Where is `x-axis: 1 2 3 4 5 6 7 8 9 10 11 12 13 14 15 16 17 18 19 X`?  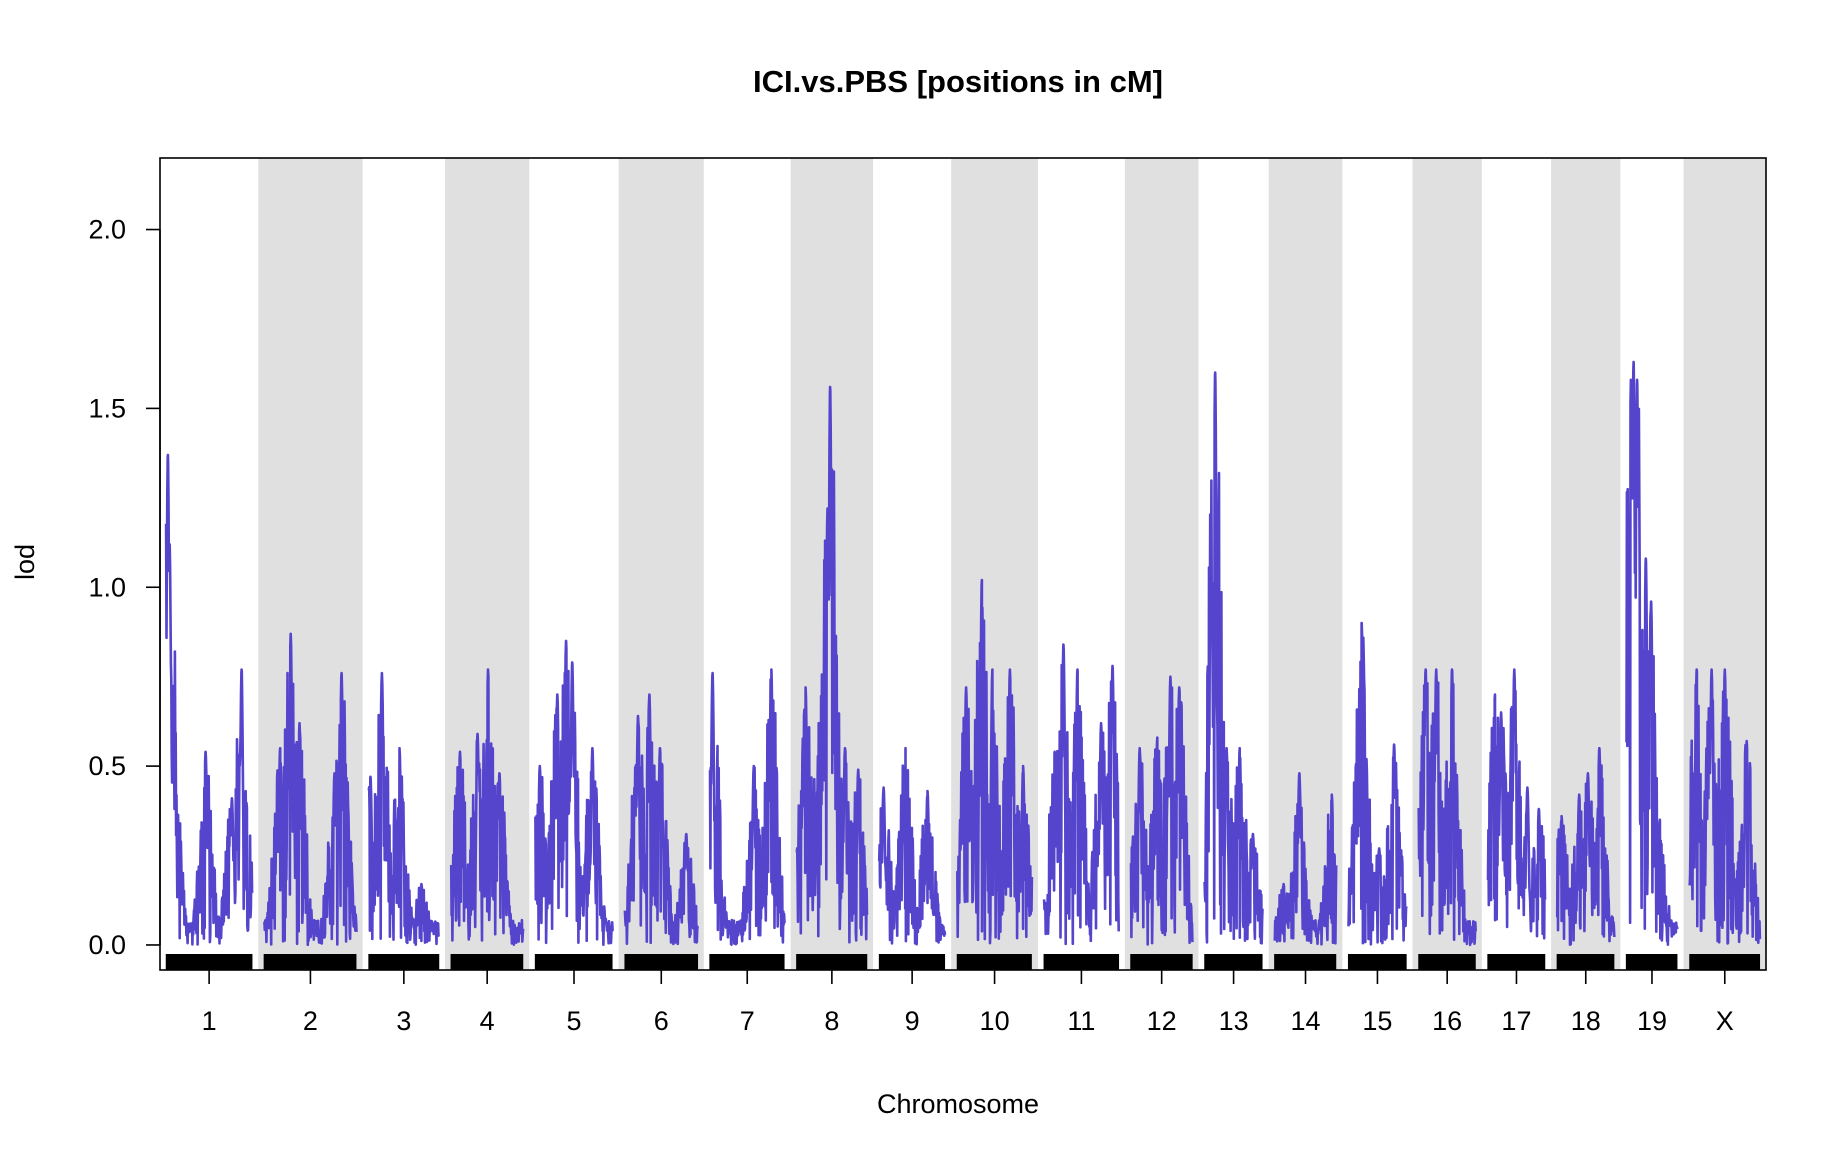
x-axis: 1 2 3 4 5 6 7 8 9 10 11 12 13 14 15 16 17 18 19 X is located at coordinates (968, 1003).